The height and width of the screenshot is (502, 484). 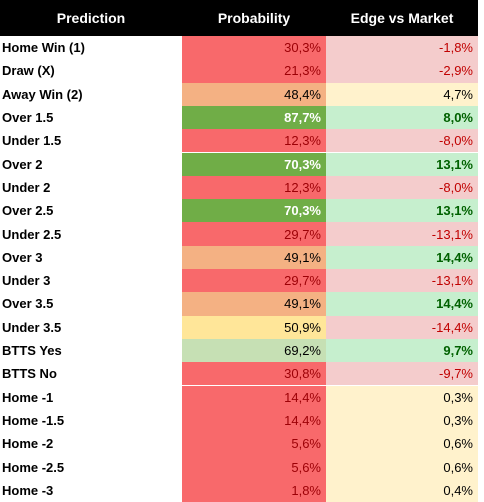 I want to click on edge-cell: -2,9%, so click(x=402, y=71).